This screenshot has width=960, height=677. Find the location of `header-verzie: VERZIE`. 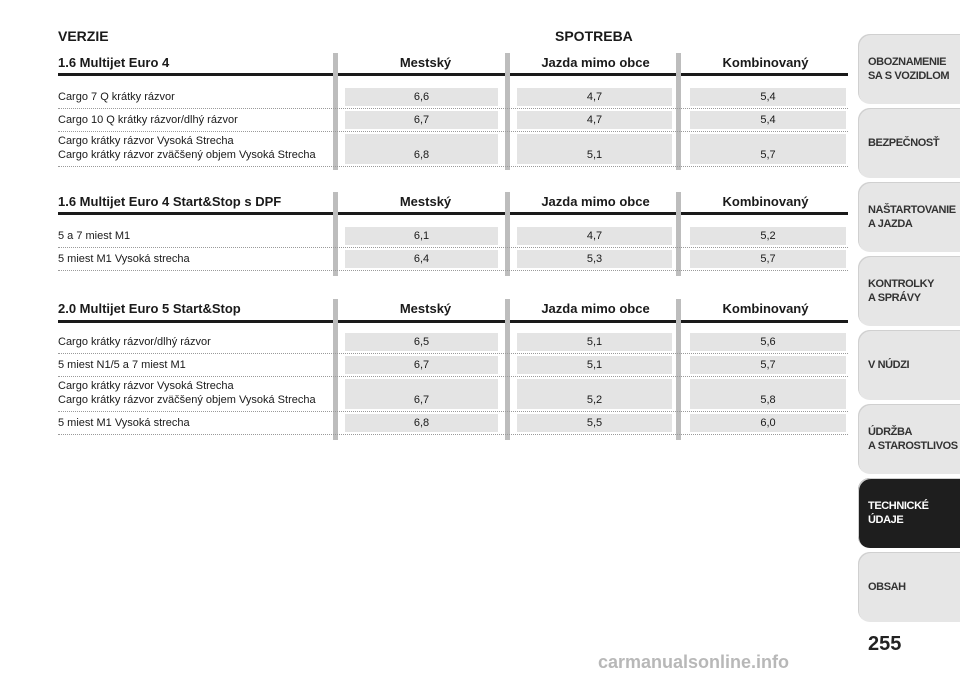

header-verzie: VERZIE is located at coordinates (83, 36).